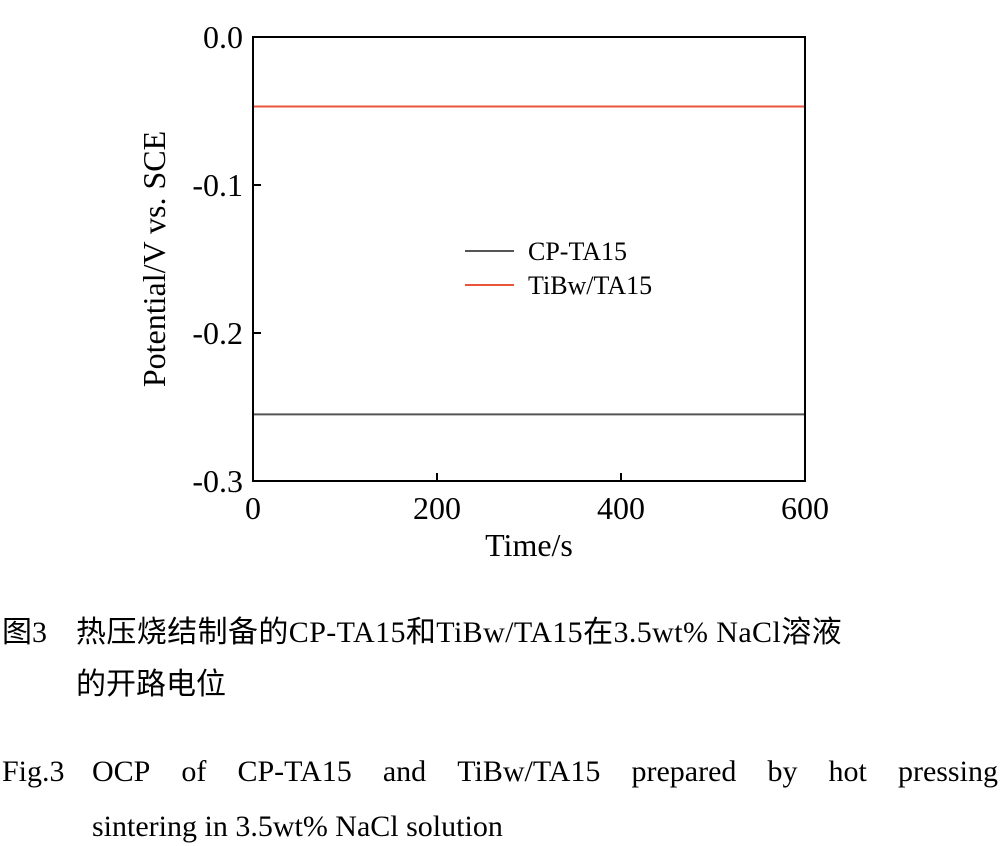  What do you see at coordinates (590, 285) in the screenshot?
I see `legend-label: TiBw/TA15` at bounding box center [590, 285].